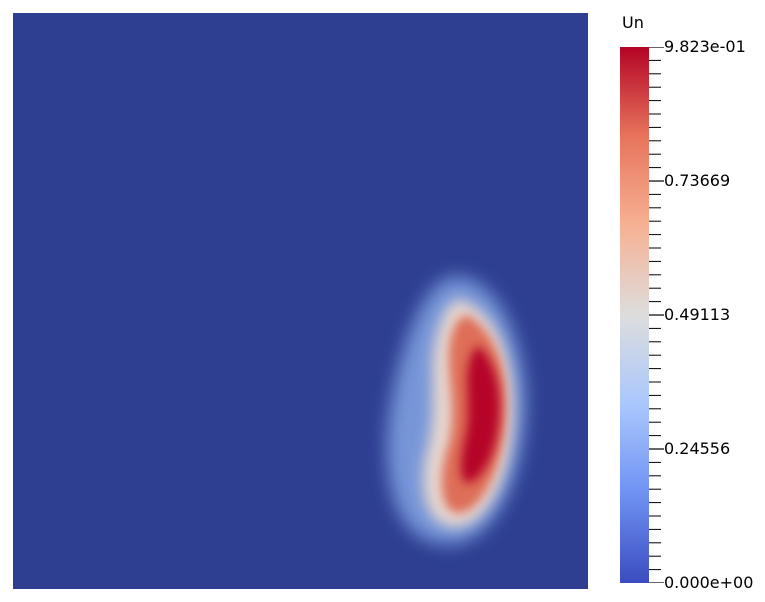  What do you see at coordinates (456, 410) in the screenshot?
I see `field-blob` at bounding box center [456, 410].